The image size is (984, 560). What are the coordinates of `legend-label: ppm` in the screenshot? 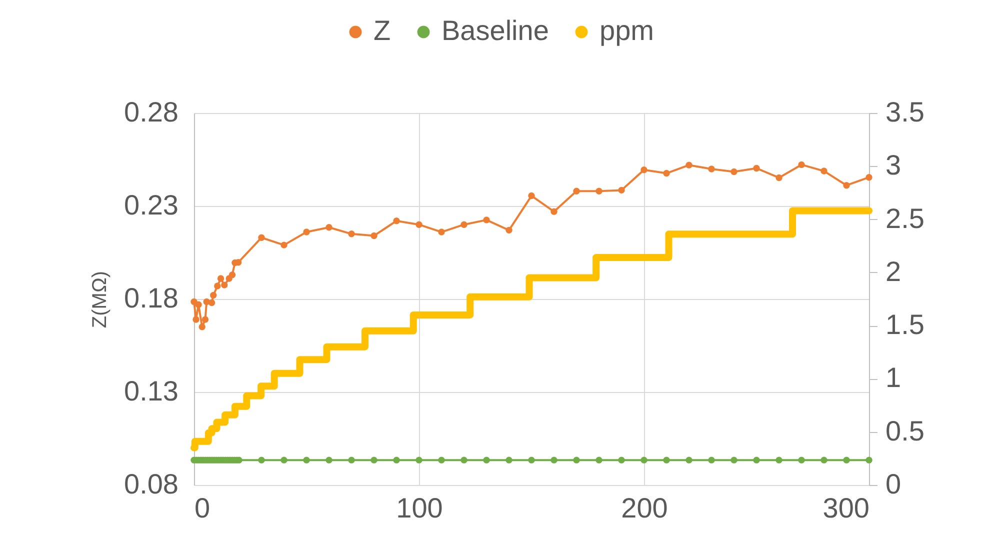 It's located at (627, 30).